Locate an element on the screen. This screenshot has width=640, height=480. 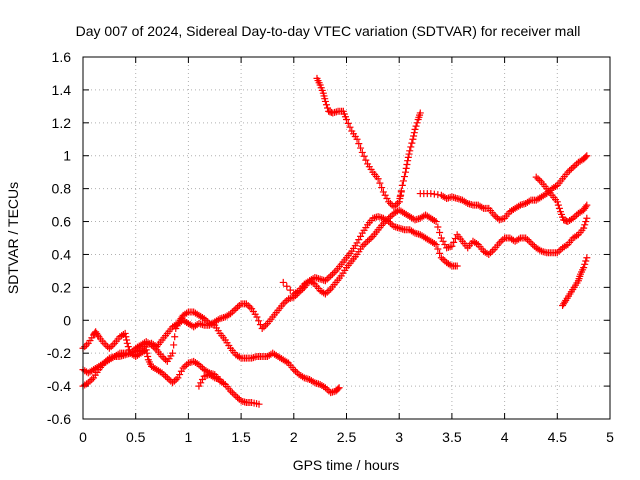
x-tick-label: 5 is located at coordinates (610, 437).